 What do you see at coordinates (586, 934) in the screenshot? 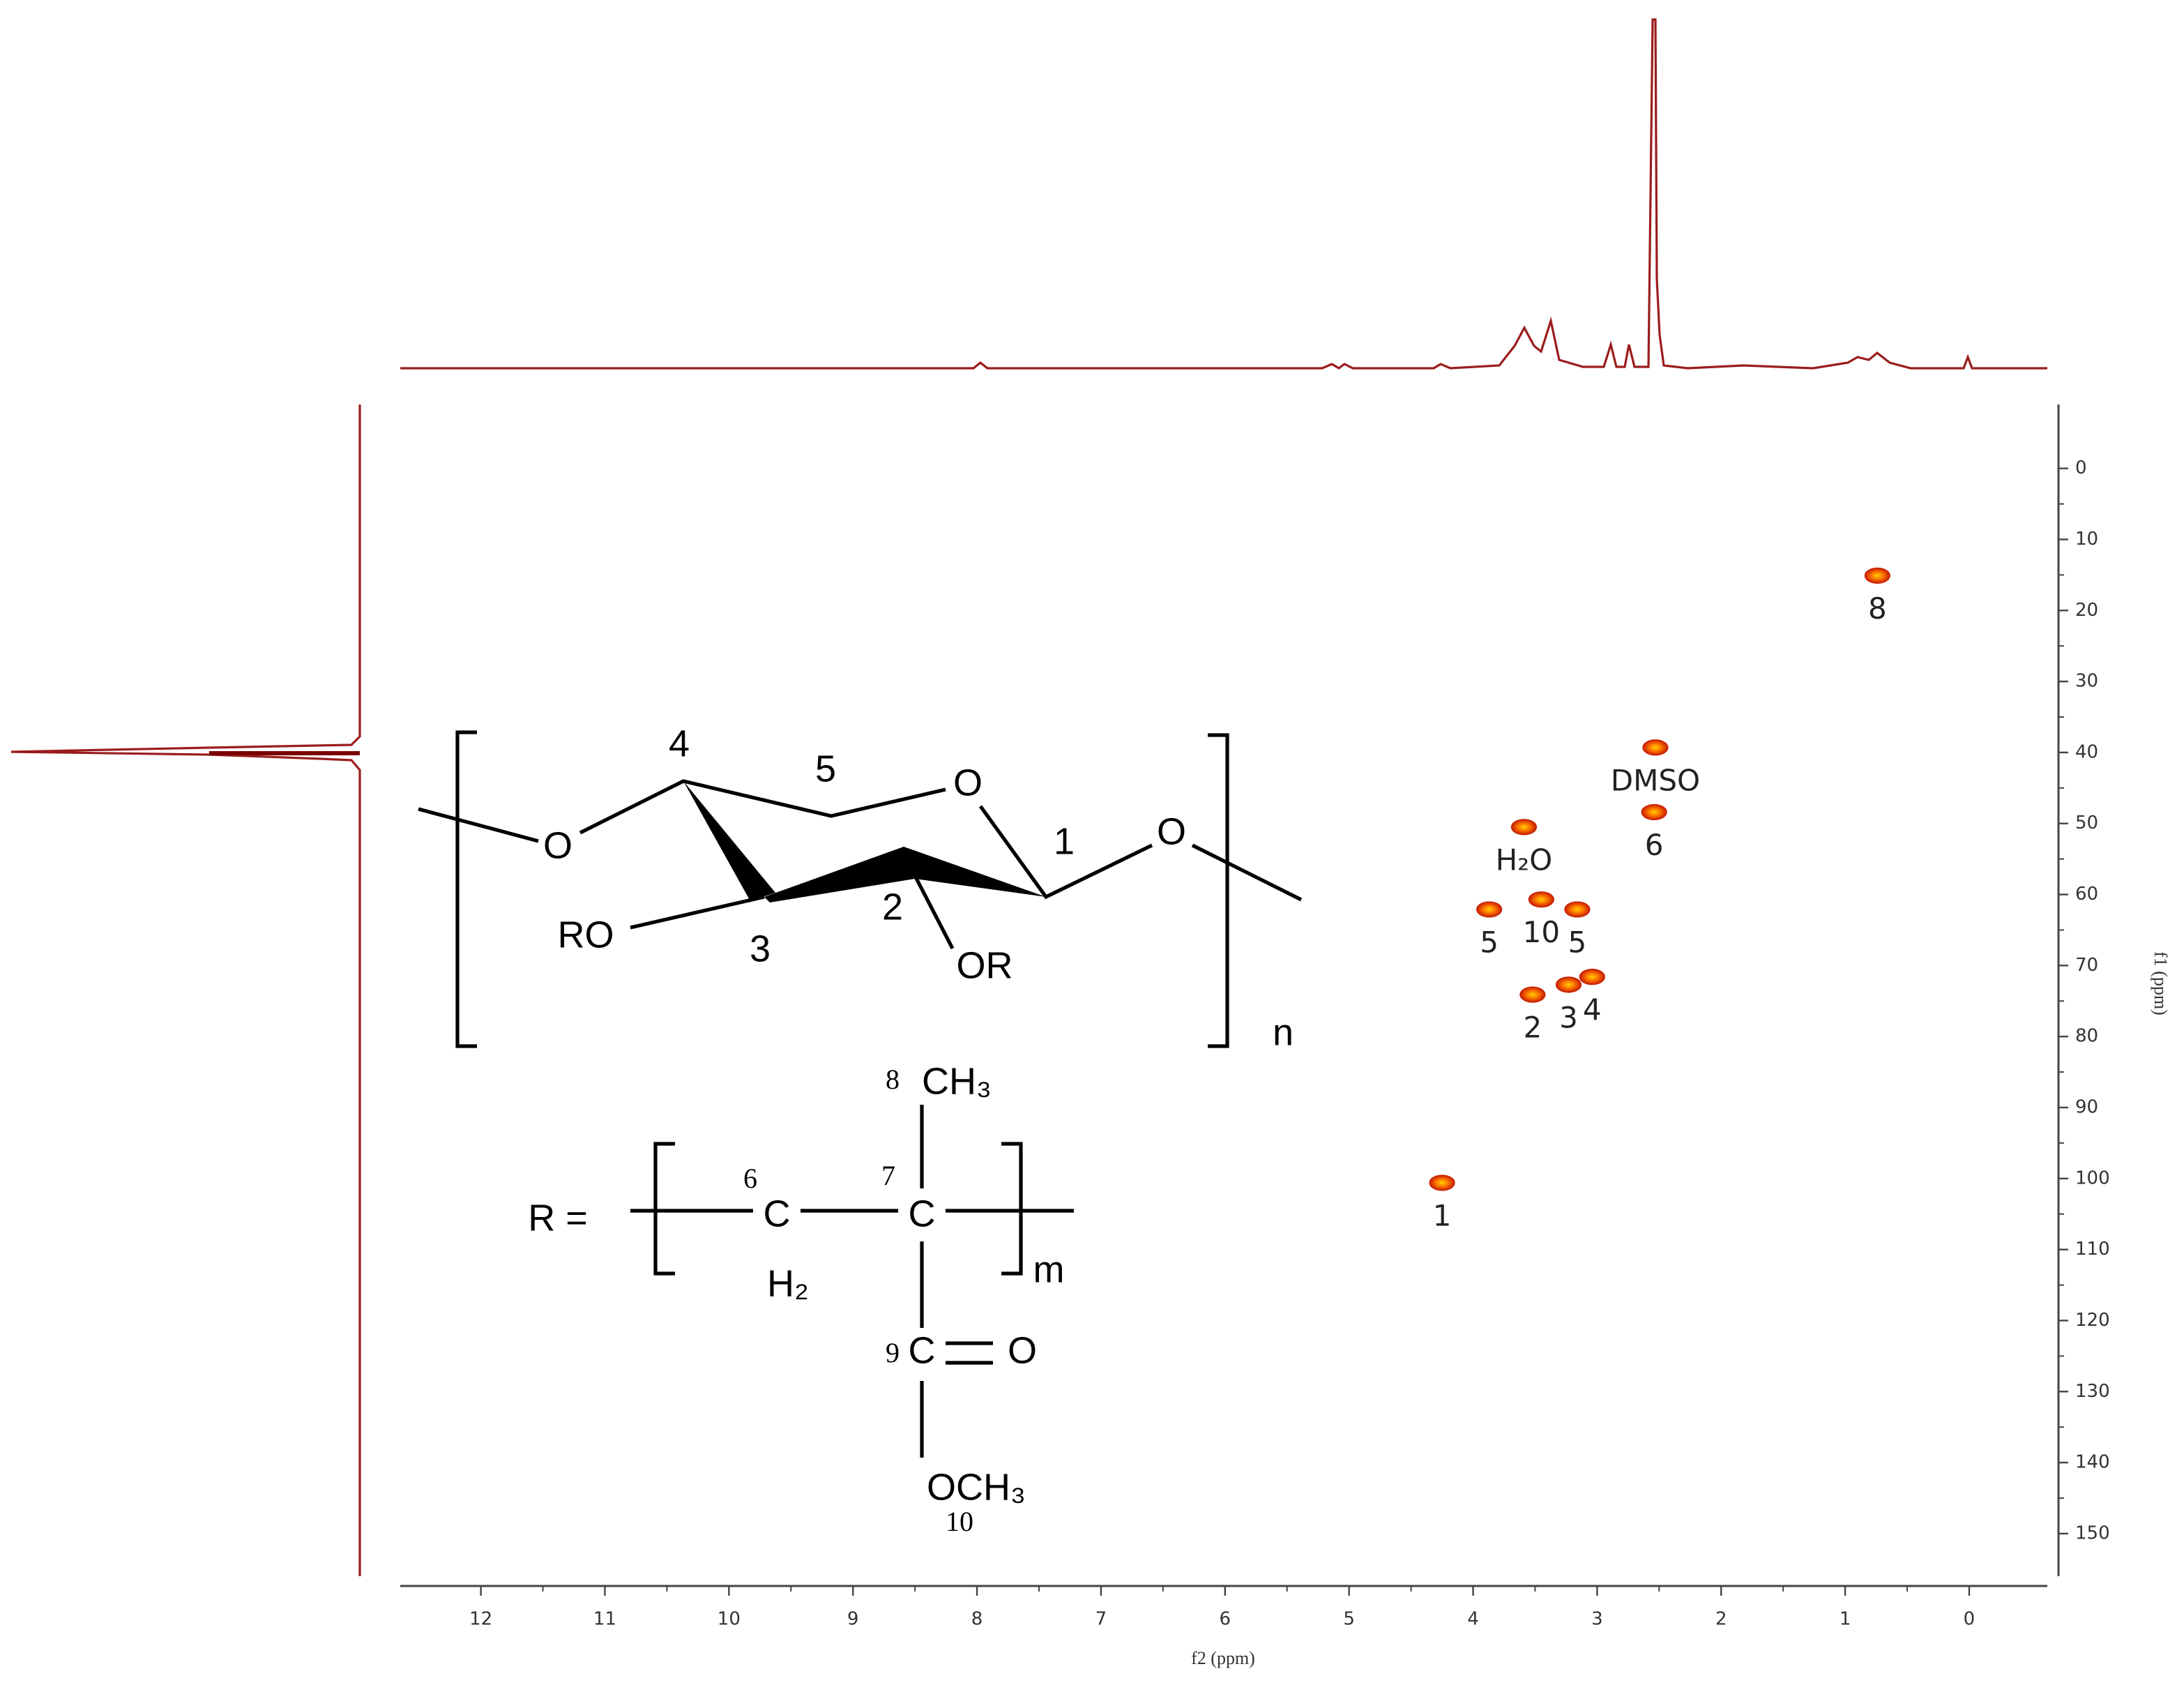
I see `atom: RO` at bounding box center [586, 934].